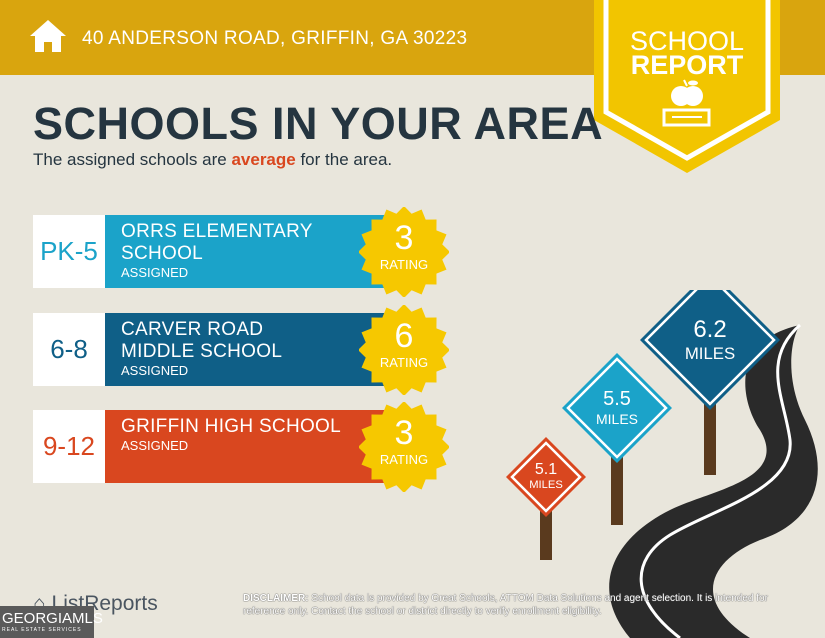 This screenshot has height=638, width=825. Describe the element at coordinates (687, 41) in the screenshot. I see `badge-line1: SCHOOL` at that location.